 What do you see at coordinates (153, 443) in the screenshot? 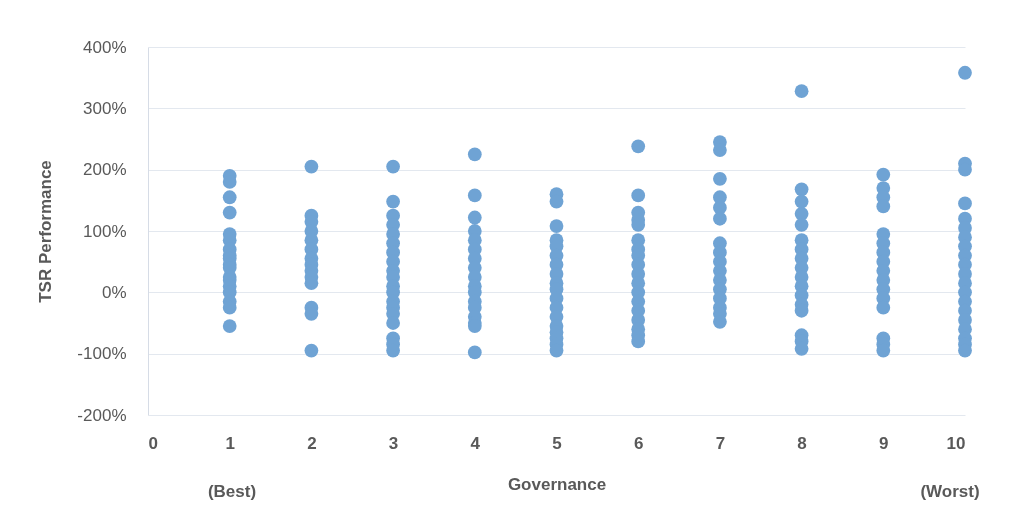
I see `x-tick-label: 0` at bounding box center [153, 443].